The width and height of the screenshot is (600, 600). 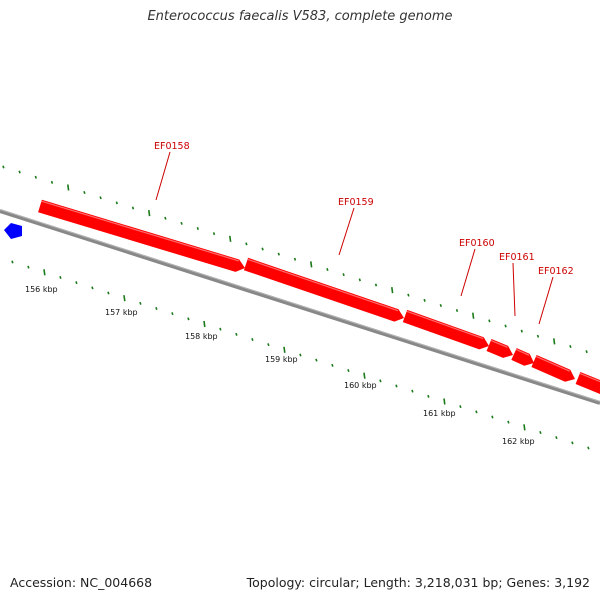 What do you see at coordinates (360, 385) in the screenshot?
I see `kbp-label: 160 kbp` at bounding box center [360, 385].